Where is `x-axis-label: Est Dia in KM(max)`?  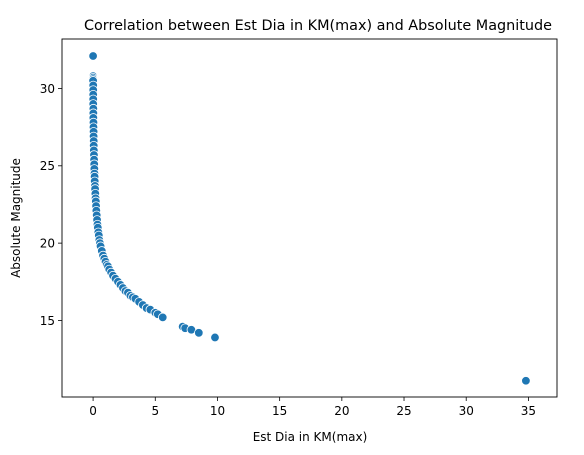 x-axis-label: Est Dia in KM(max) is located at coordinates (310, 437).